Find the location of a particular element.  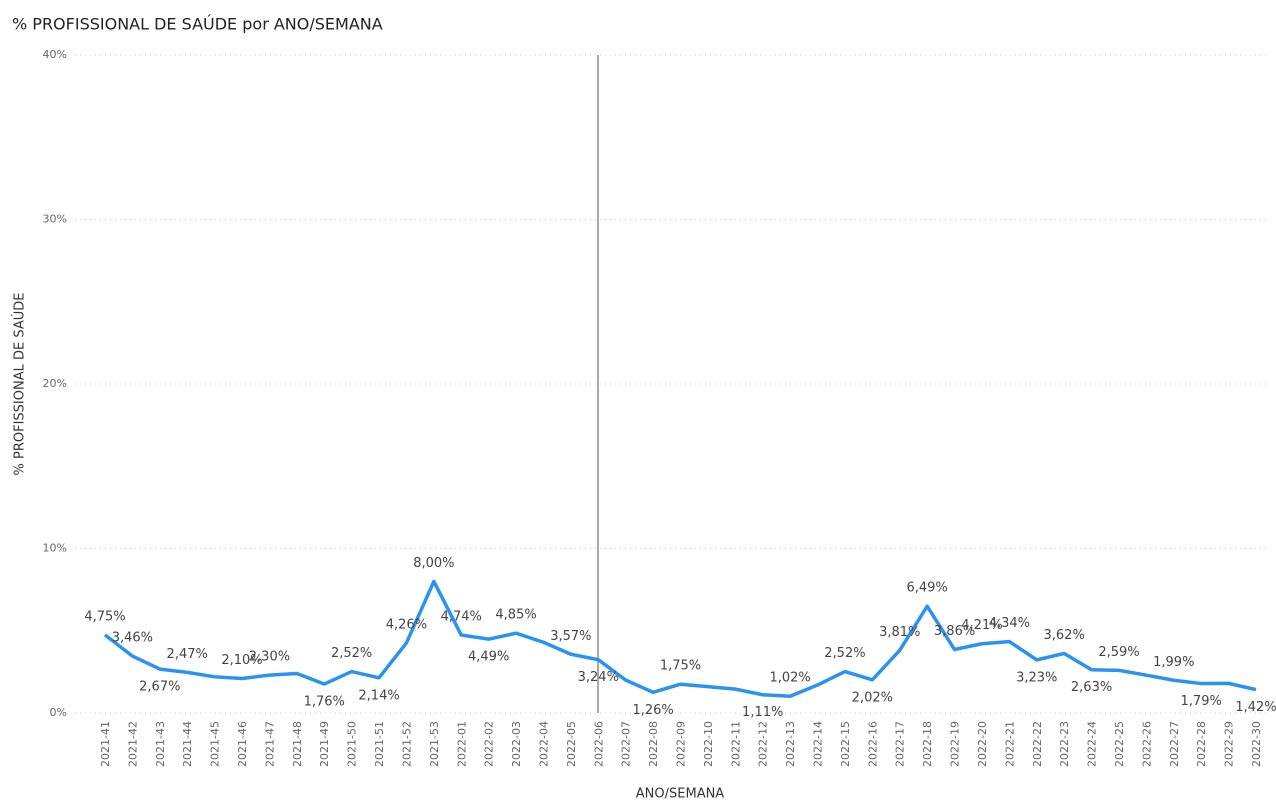

y-tick-label: 20% is located at coordinates (55, 383).